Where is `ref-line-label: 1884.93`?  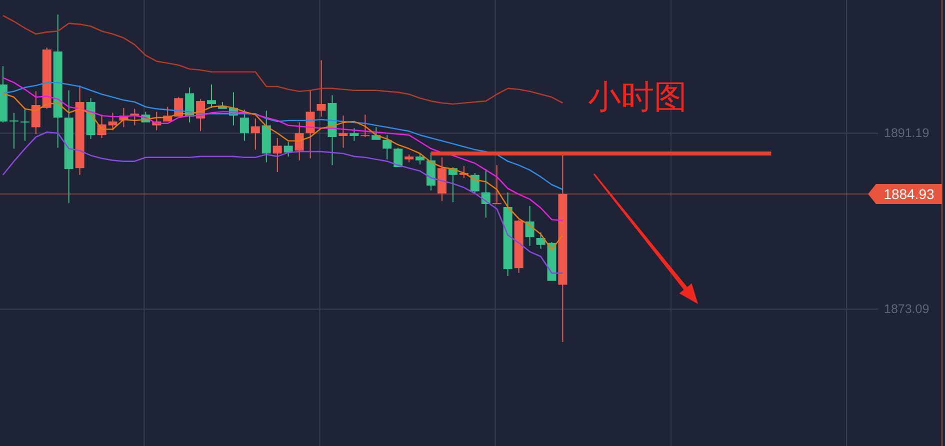 ref-line-label: 1884.93 is located at coordinates (909, 194).